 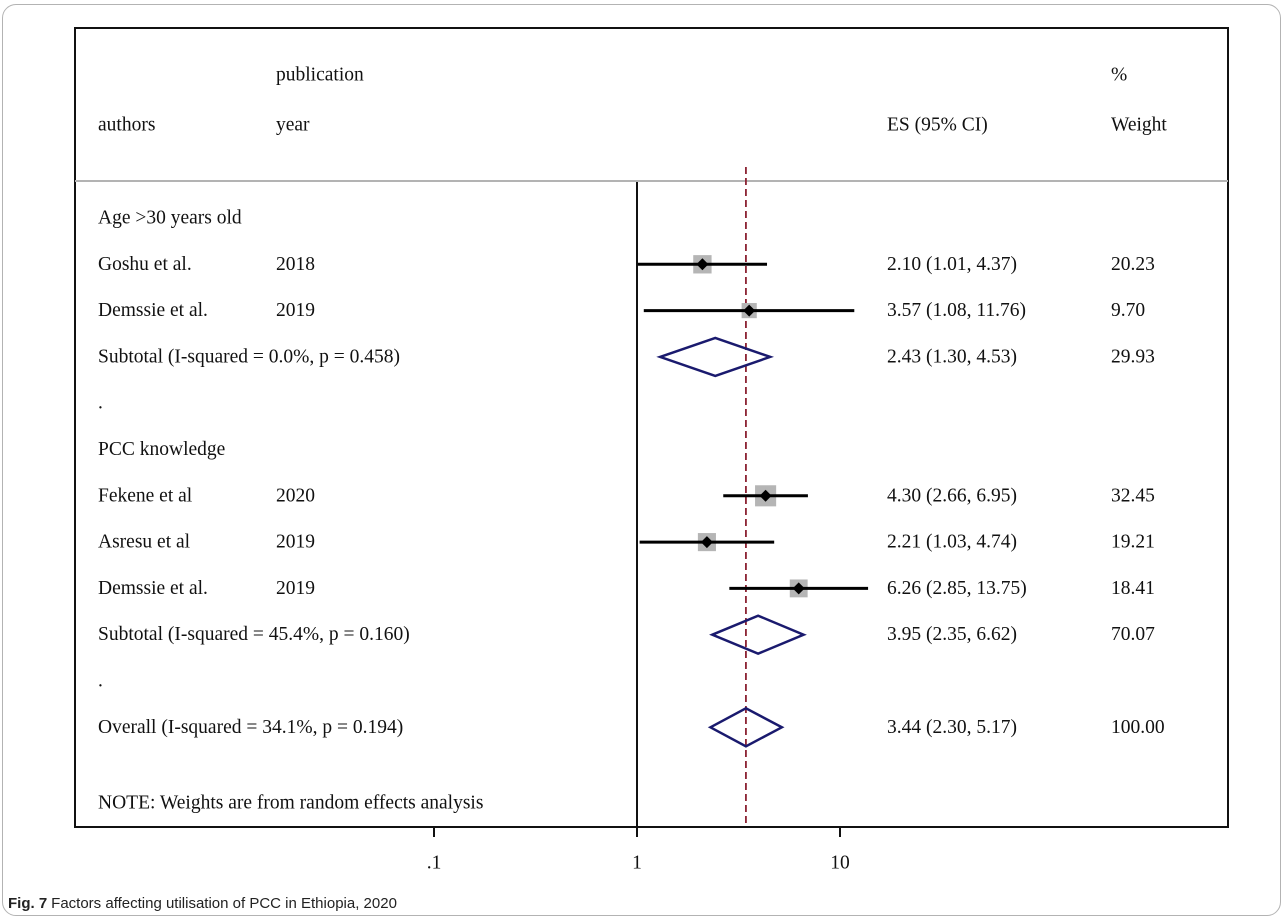 What do you see at coordinates (1133, 588) in the screenshot?
I see `study-weight-label: 18.41` at bounding box center [1133, 588].